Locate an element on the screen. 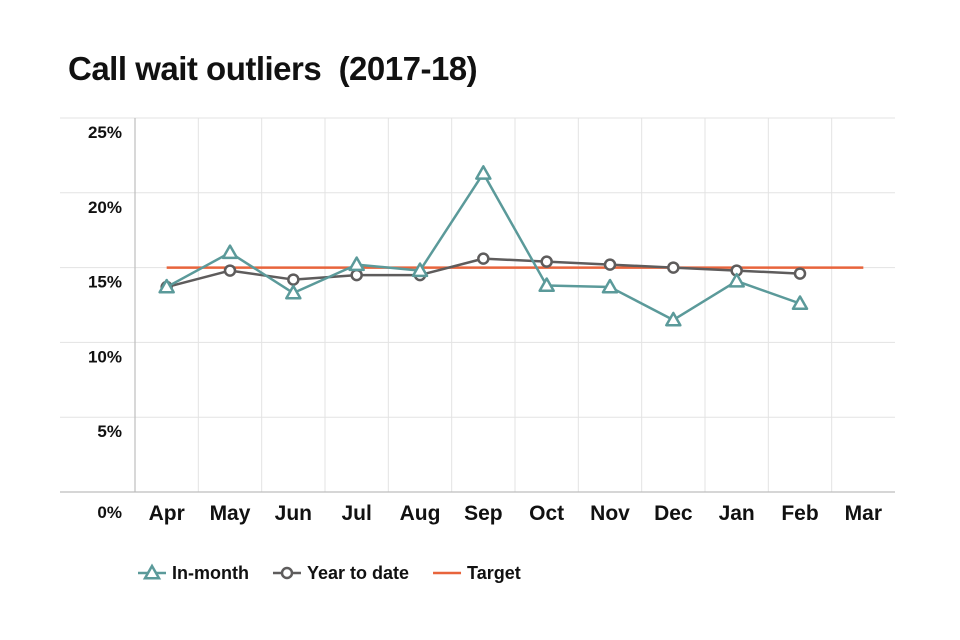 The width and height of the screenshot is (960, 640). y-axis-ticks: 0% 5% 10% 15% 20% 25% is located at coordinates (105, 322).